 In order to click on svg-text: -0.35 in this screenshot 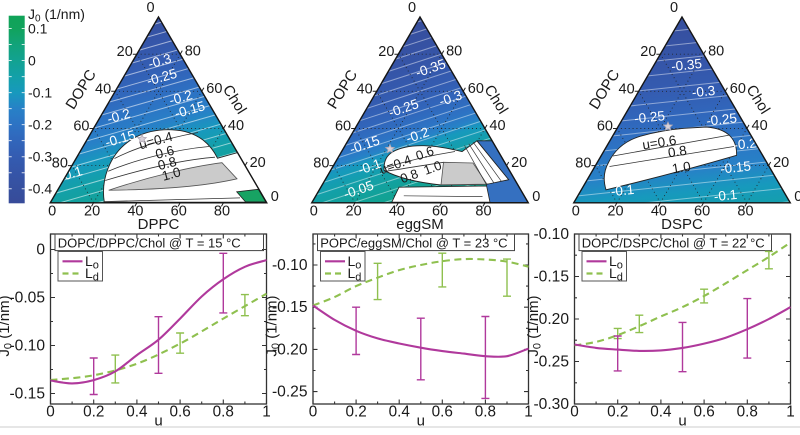, I will do `click(686, 65)`.